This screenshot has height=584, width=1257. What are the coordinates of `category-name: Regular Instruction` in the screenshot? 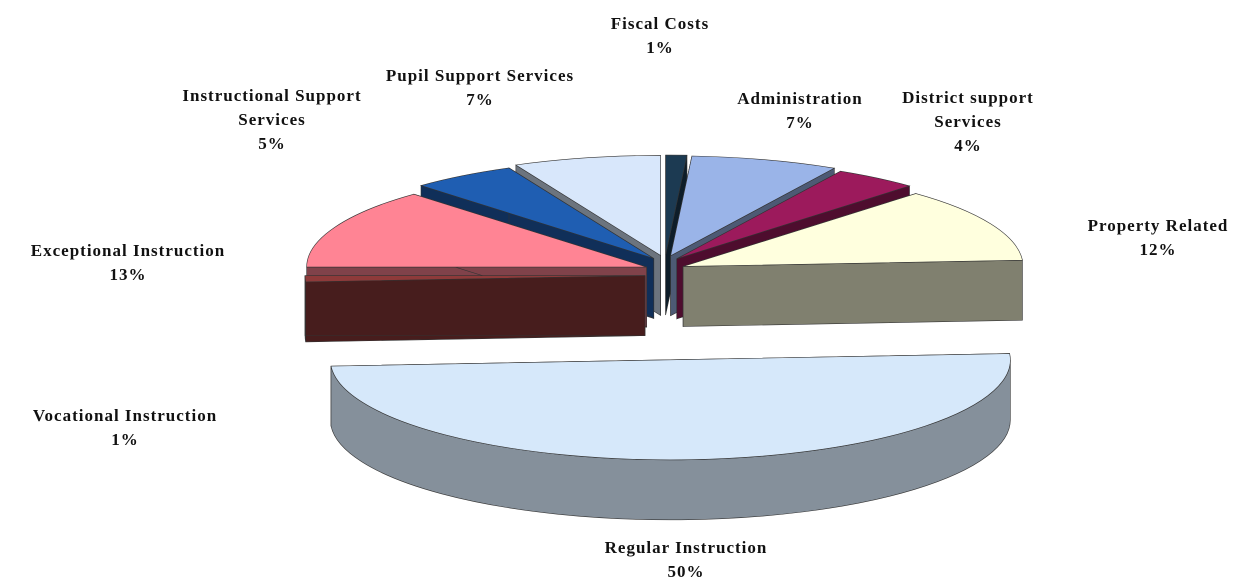 It's located at (686, 547).